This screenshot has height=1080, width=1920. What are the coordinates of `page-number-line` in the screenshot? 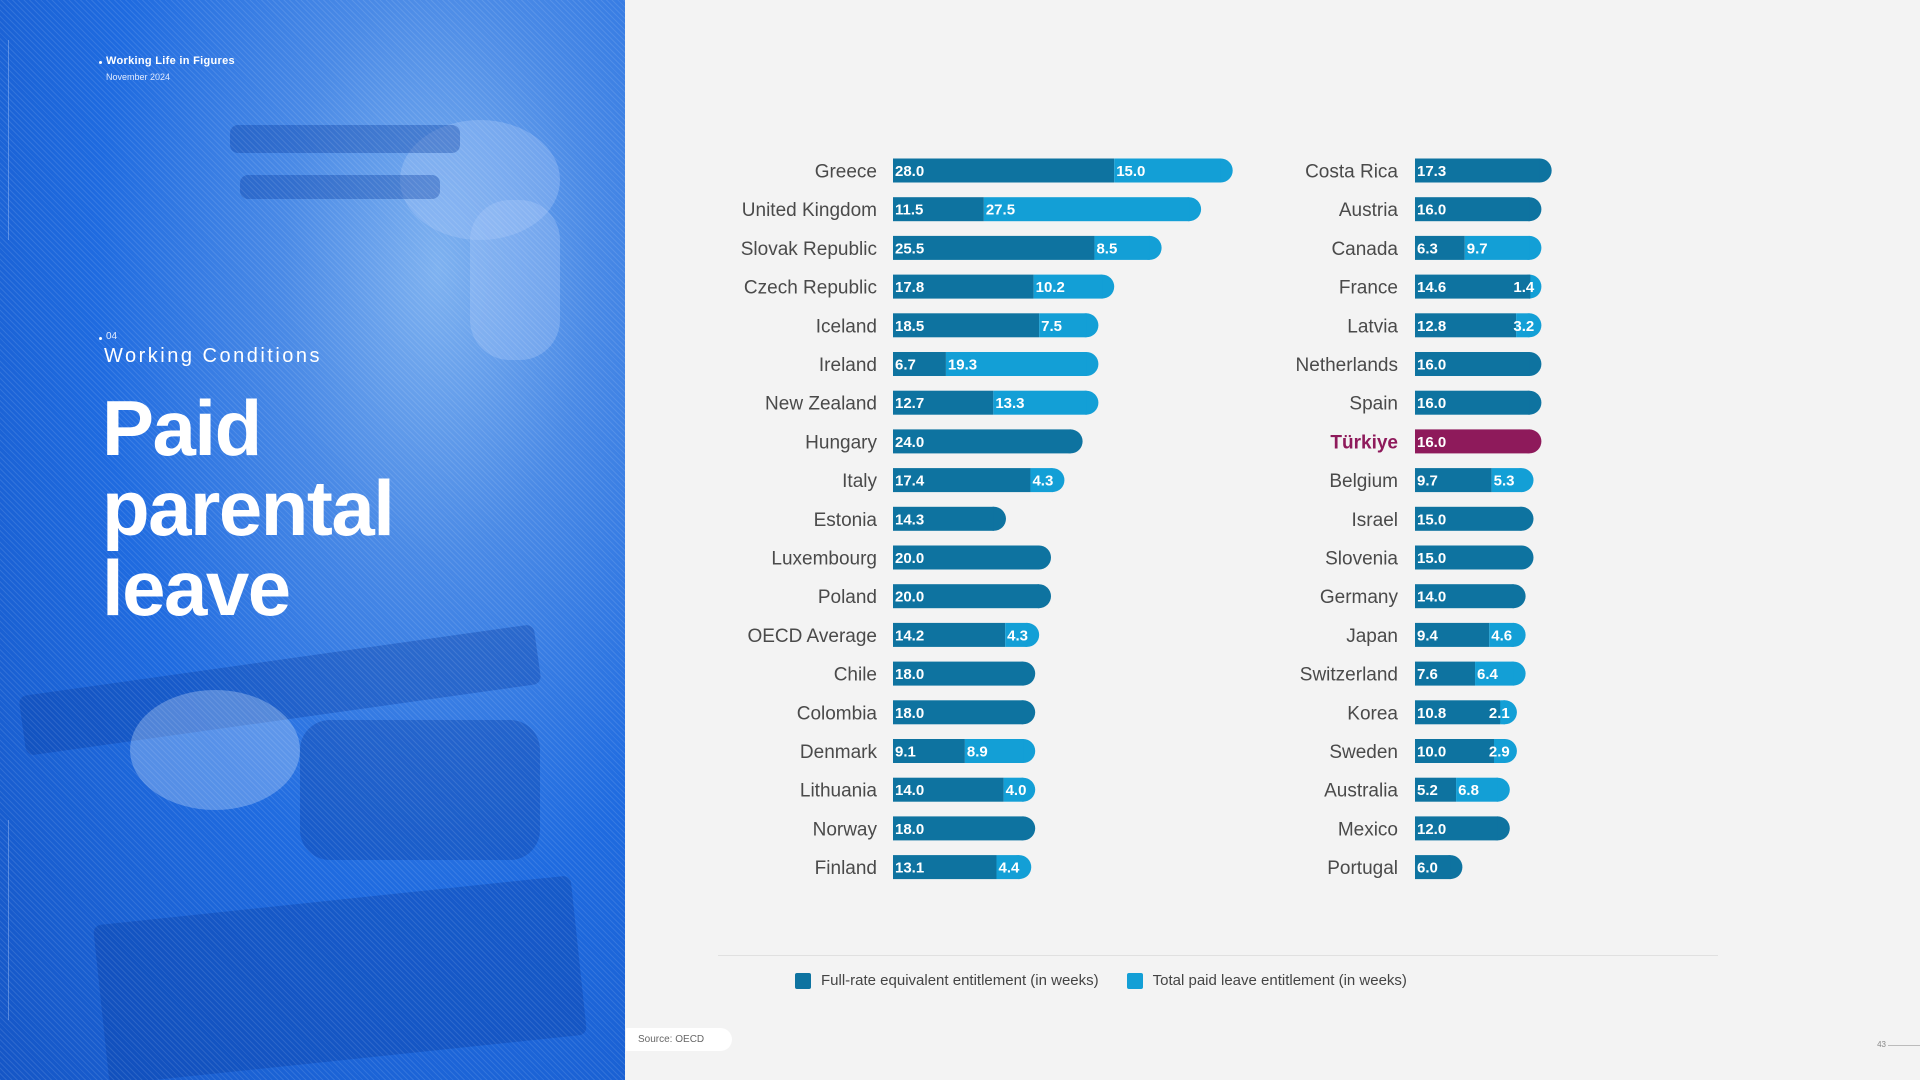 It's located at (1904, 1045).